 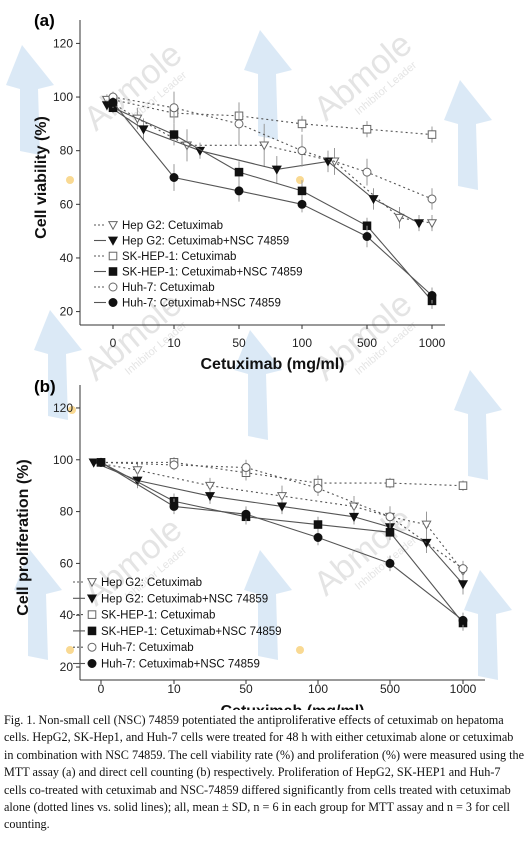 What do you see at coordinates (45, 386) in the screenshot?
I see `panel-label: (b)` at bounding box center [45, 386].